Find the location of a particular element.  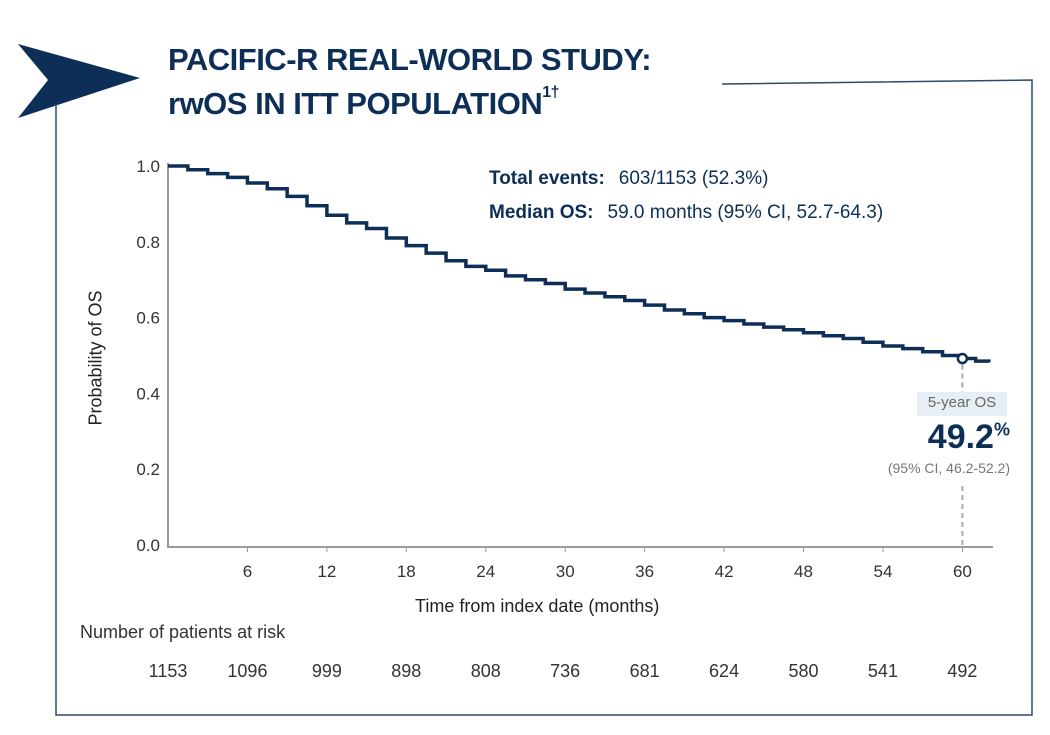

y-tick-label: 0.4 is located at coordinates (148, 393).